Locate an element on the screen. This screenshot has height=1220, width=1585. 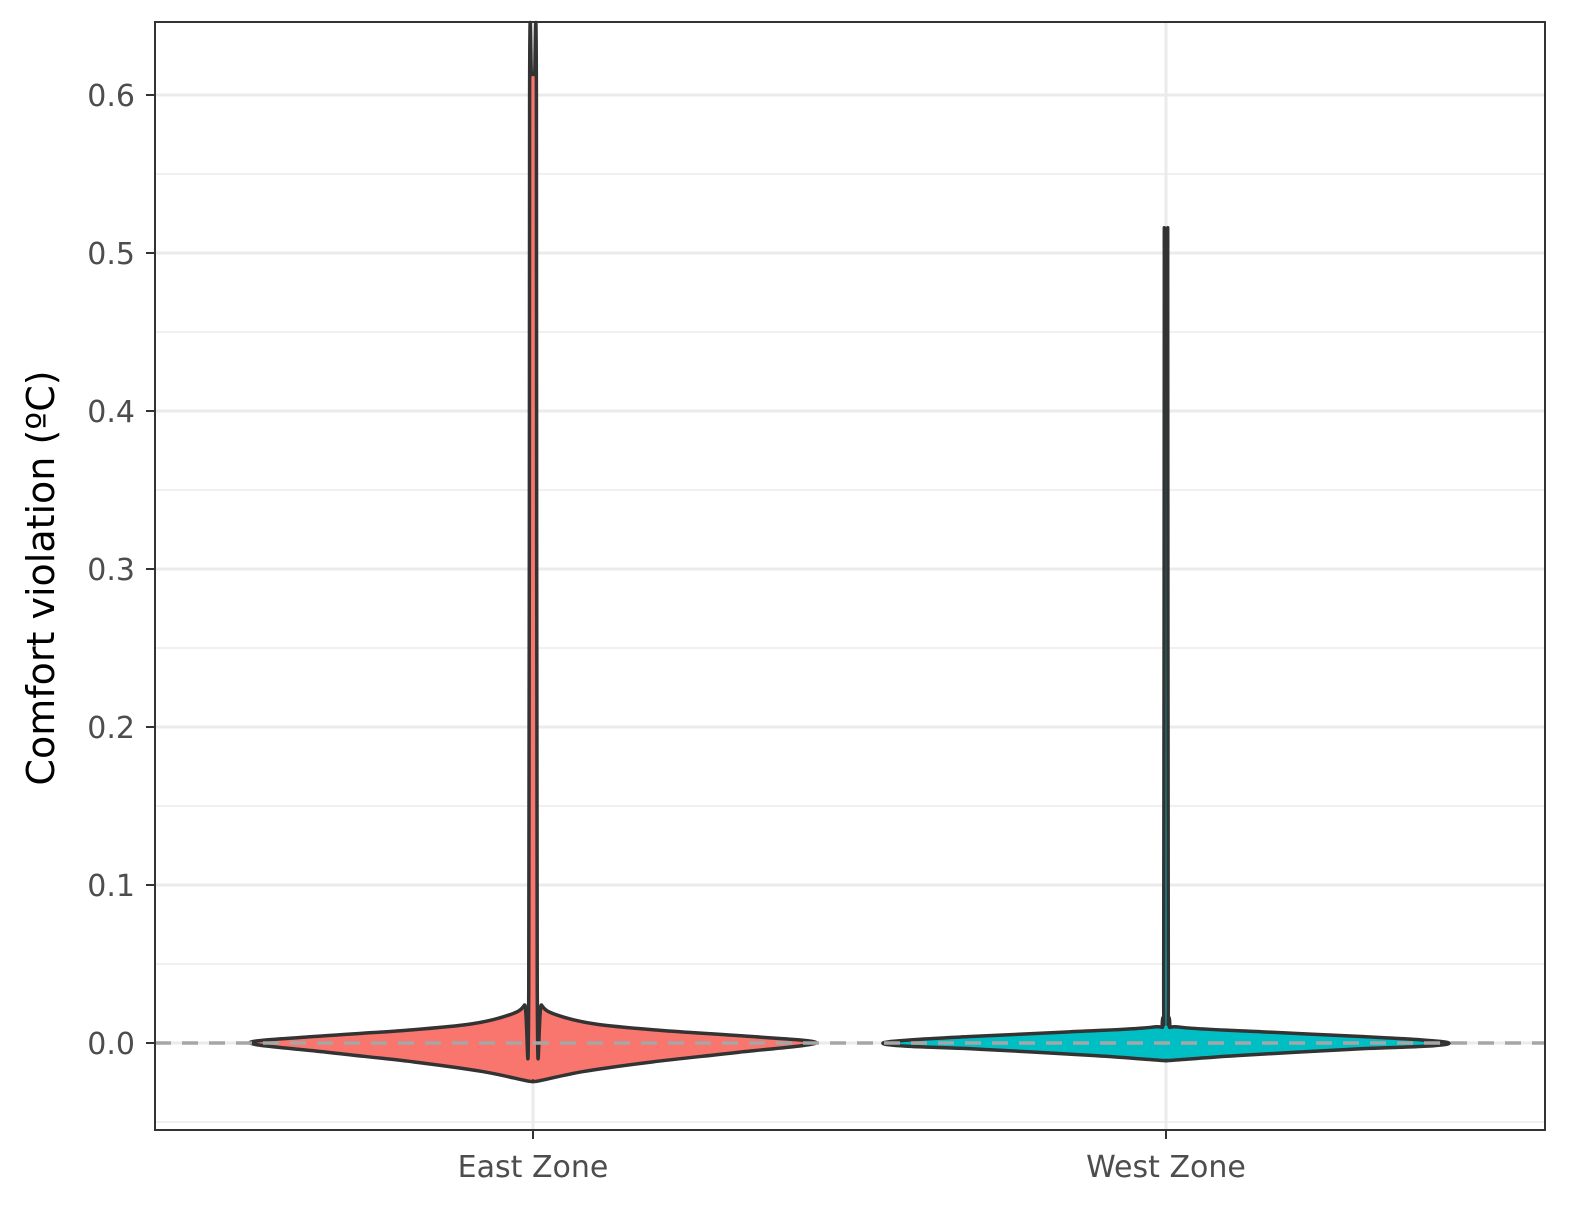
y-tick-label: 0.6 is located at coordinates (111, 96).